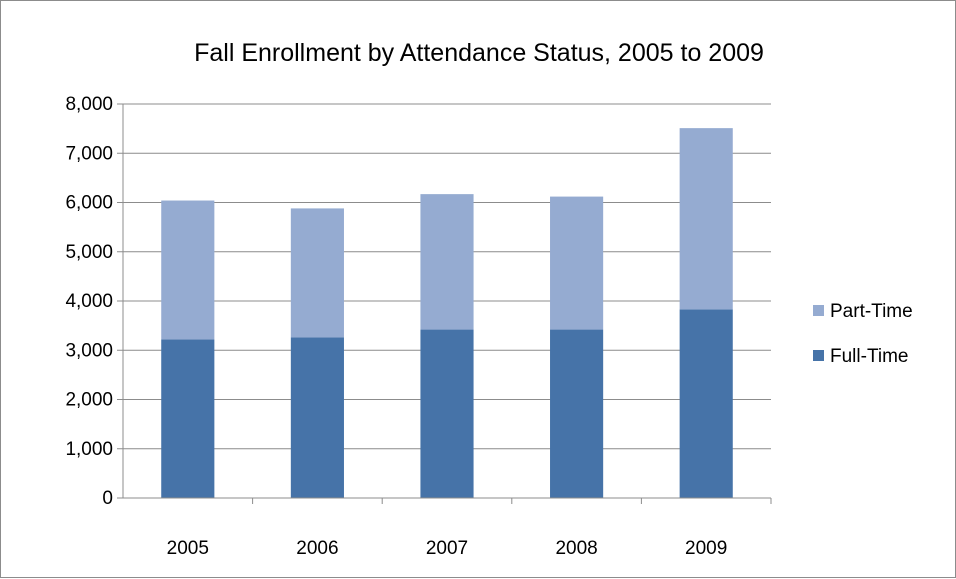  What do you see at coordinates (818, 310) in the screenshot?
I see `legend-swatch-part-time` at bounding box center [818, 310].